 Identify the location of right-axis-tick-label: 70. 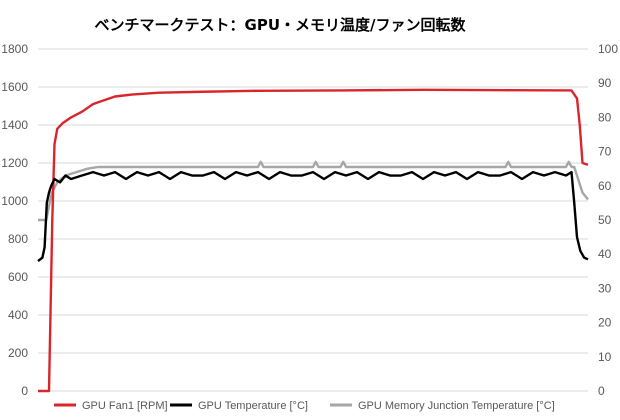
(605, 152).